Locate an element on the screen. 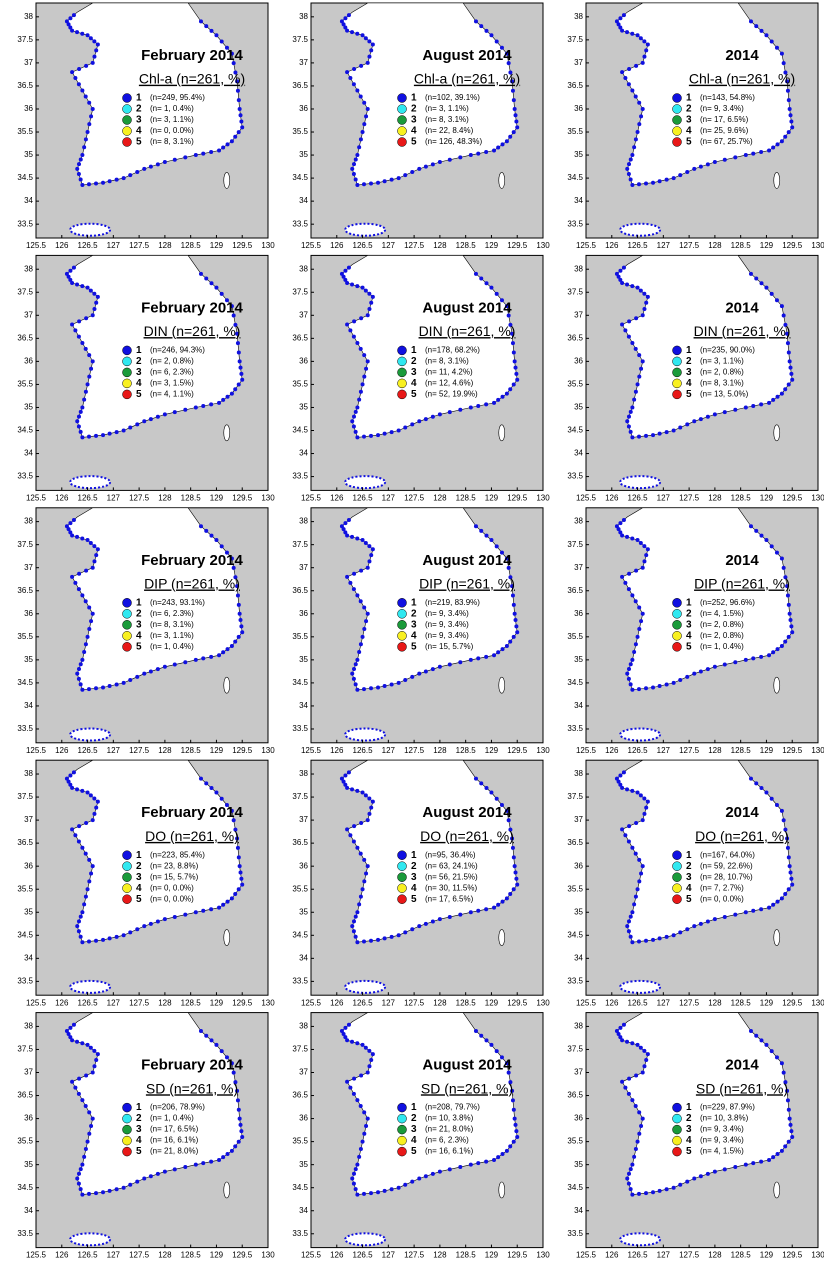  y-tick-label: 38 is located at coordinates (303, 773).